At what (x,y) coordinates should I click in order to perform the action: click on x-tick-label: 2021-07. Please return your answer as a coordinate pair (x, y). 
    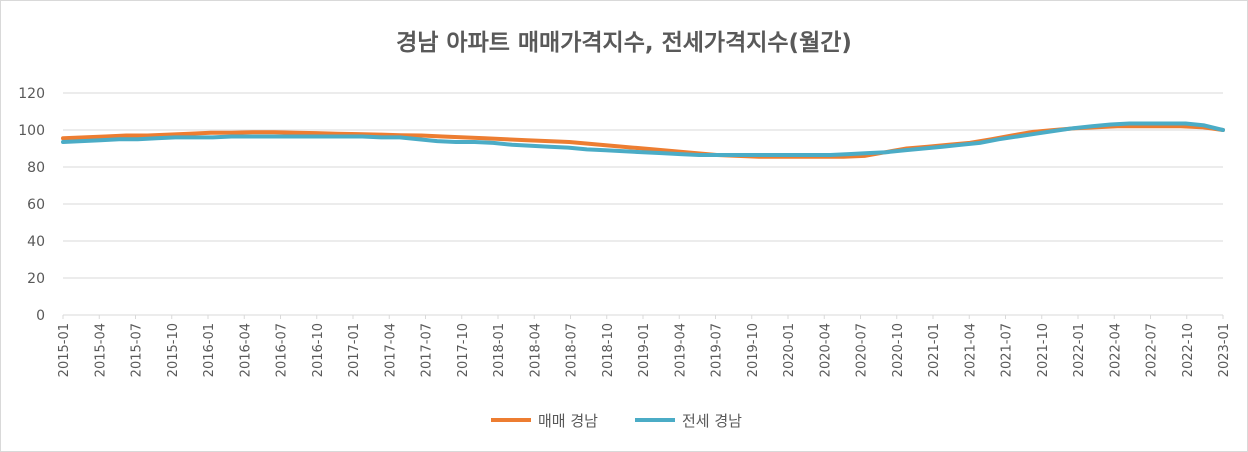
    Looking at the image, I should click on (1007, 350).